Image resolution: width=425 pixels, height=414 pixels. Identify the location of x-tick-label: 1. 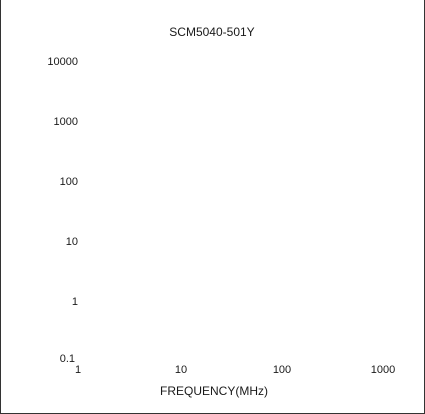
(78, 370).